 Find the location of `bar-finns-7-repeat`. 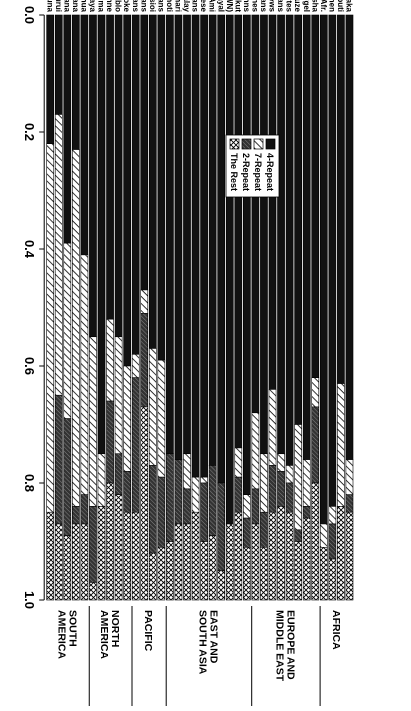

bar-finns-7-repeat is located at coordinates (246, 506).